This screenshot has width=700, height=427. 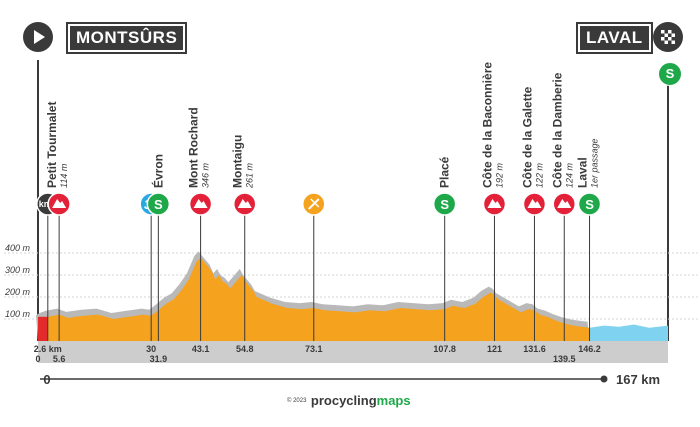 What do you see at coordinates (487, 125) in the screenshot?
I see `poi-name: Côte de la Baconnière` at bounding box center [487, 125].